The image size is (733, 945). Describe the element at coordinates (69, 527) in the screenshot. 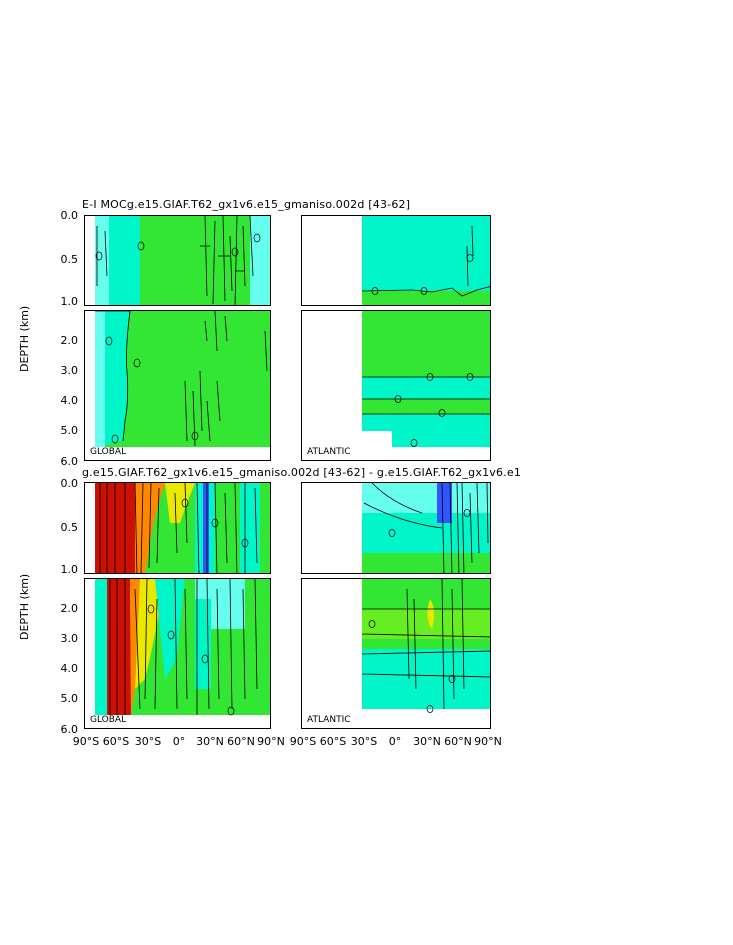

I see `bottom-ytick-1: 0.5` at that location.